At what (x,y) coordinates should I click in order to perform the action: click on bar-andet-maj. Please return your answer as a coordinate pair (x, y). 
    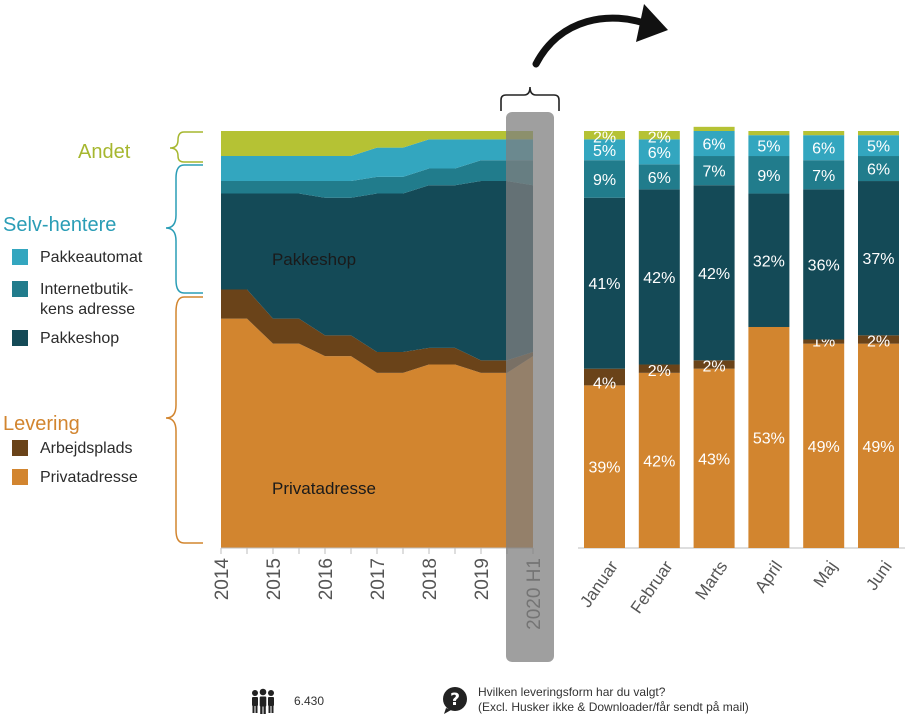
    Looking at the image, I should click on (824, 133).